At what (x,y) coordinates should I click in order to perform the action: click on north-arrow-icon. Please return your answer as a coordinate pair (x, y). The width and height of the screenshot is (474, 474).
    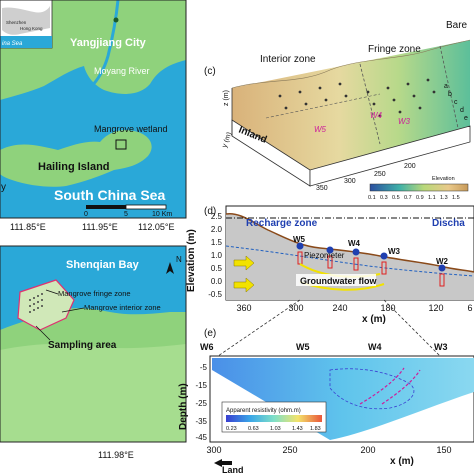
    Looking at the image, I should click on (170, 268).